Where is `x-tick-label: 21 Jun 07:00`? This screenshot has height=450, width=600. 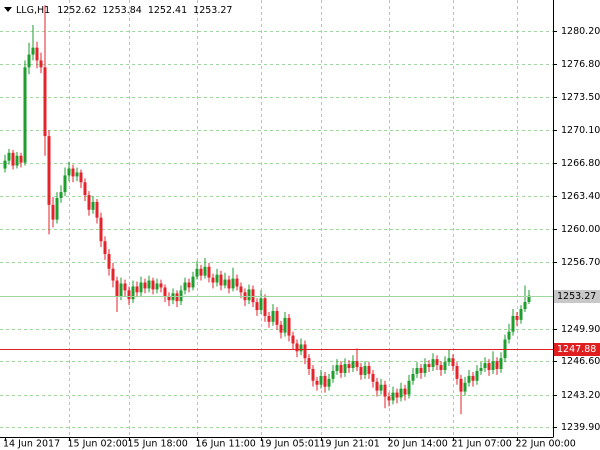
x-tick-label: 21 Jun 07:00 is located at coordinates (482, 444).